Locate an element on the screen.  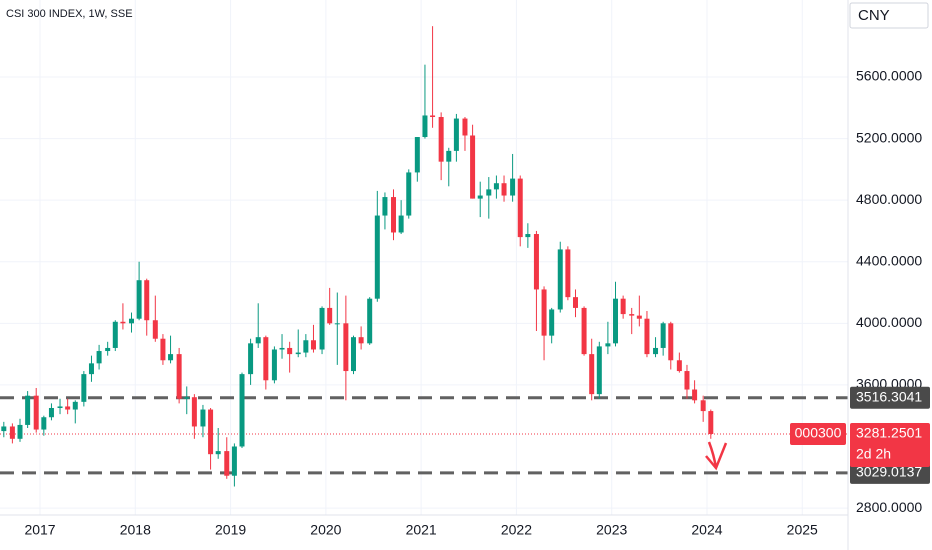
countdown-label: 2d 2h is located at coordinates (873, 454).